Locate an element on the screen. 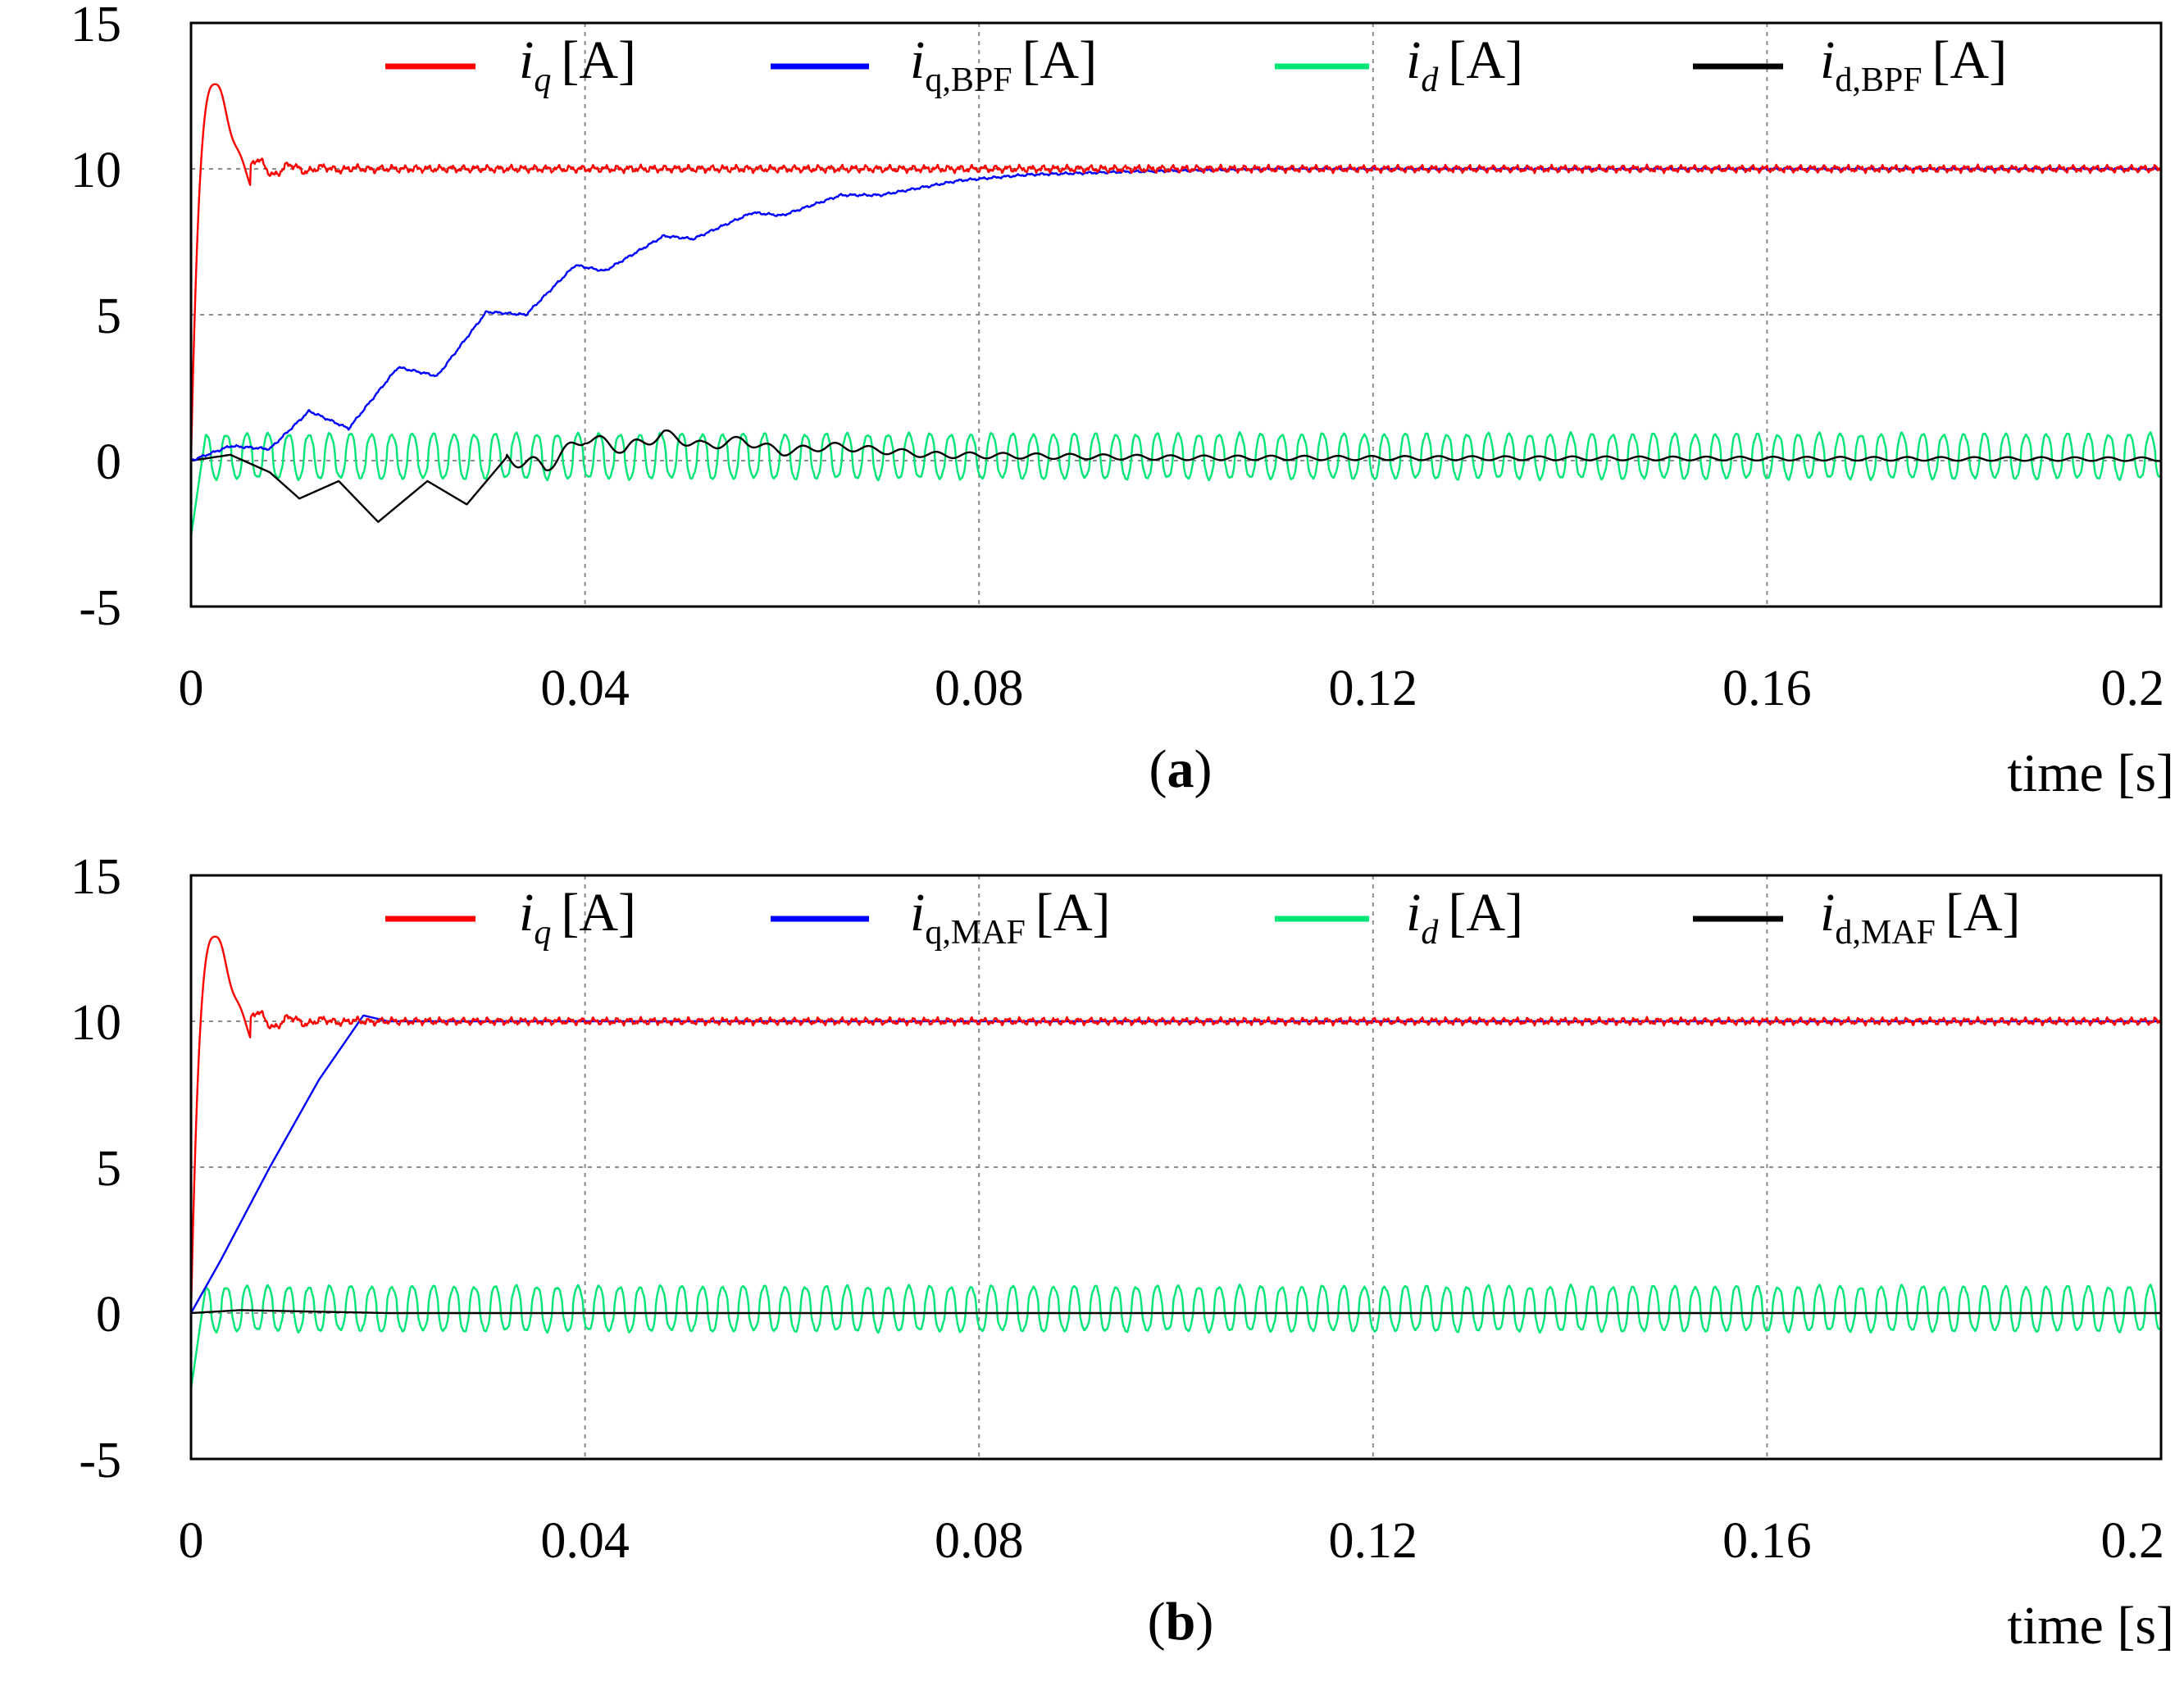 This screenshot has width=2184, height=1686. legend-entry: iq,BPF [A] is located at coordinates (1004, 64).